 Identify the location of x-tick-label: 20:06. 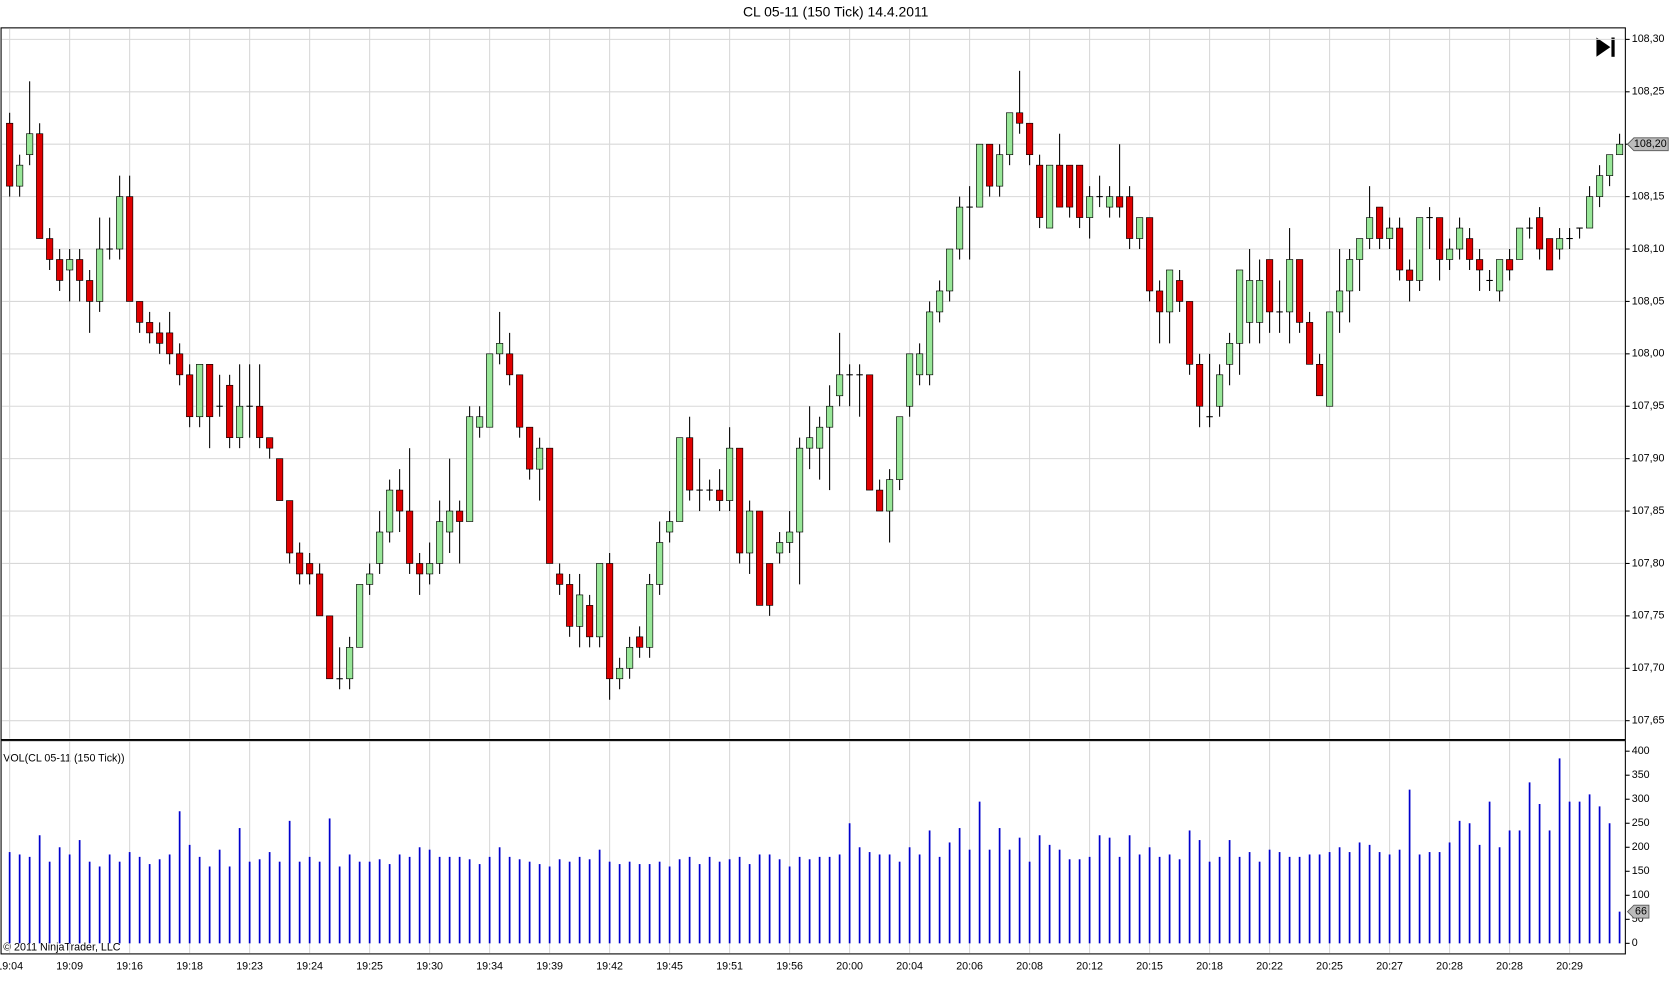
(969, 967).